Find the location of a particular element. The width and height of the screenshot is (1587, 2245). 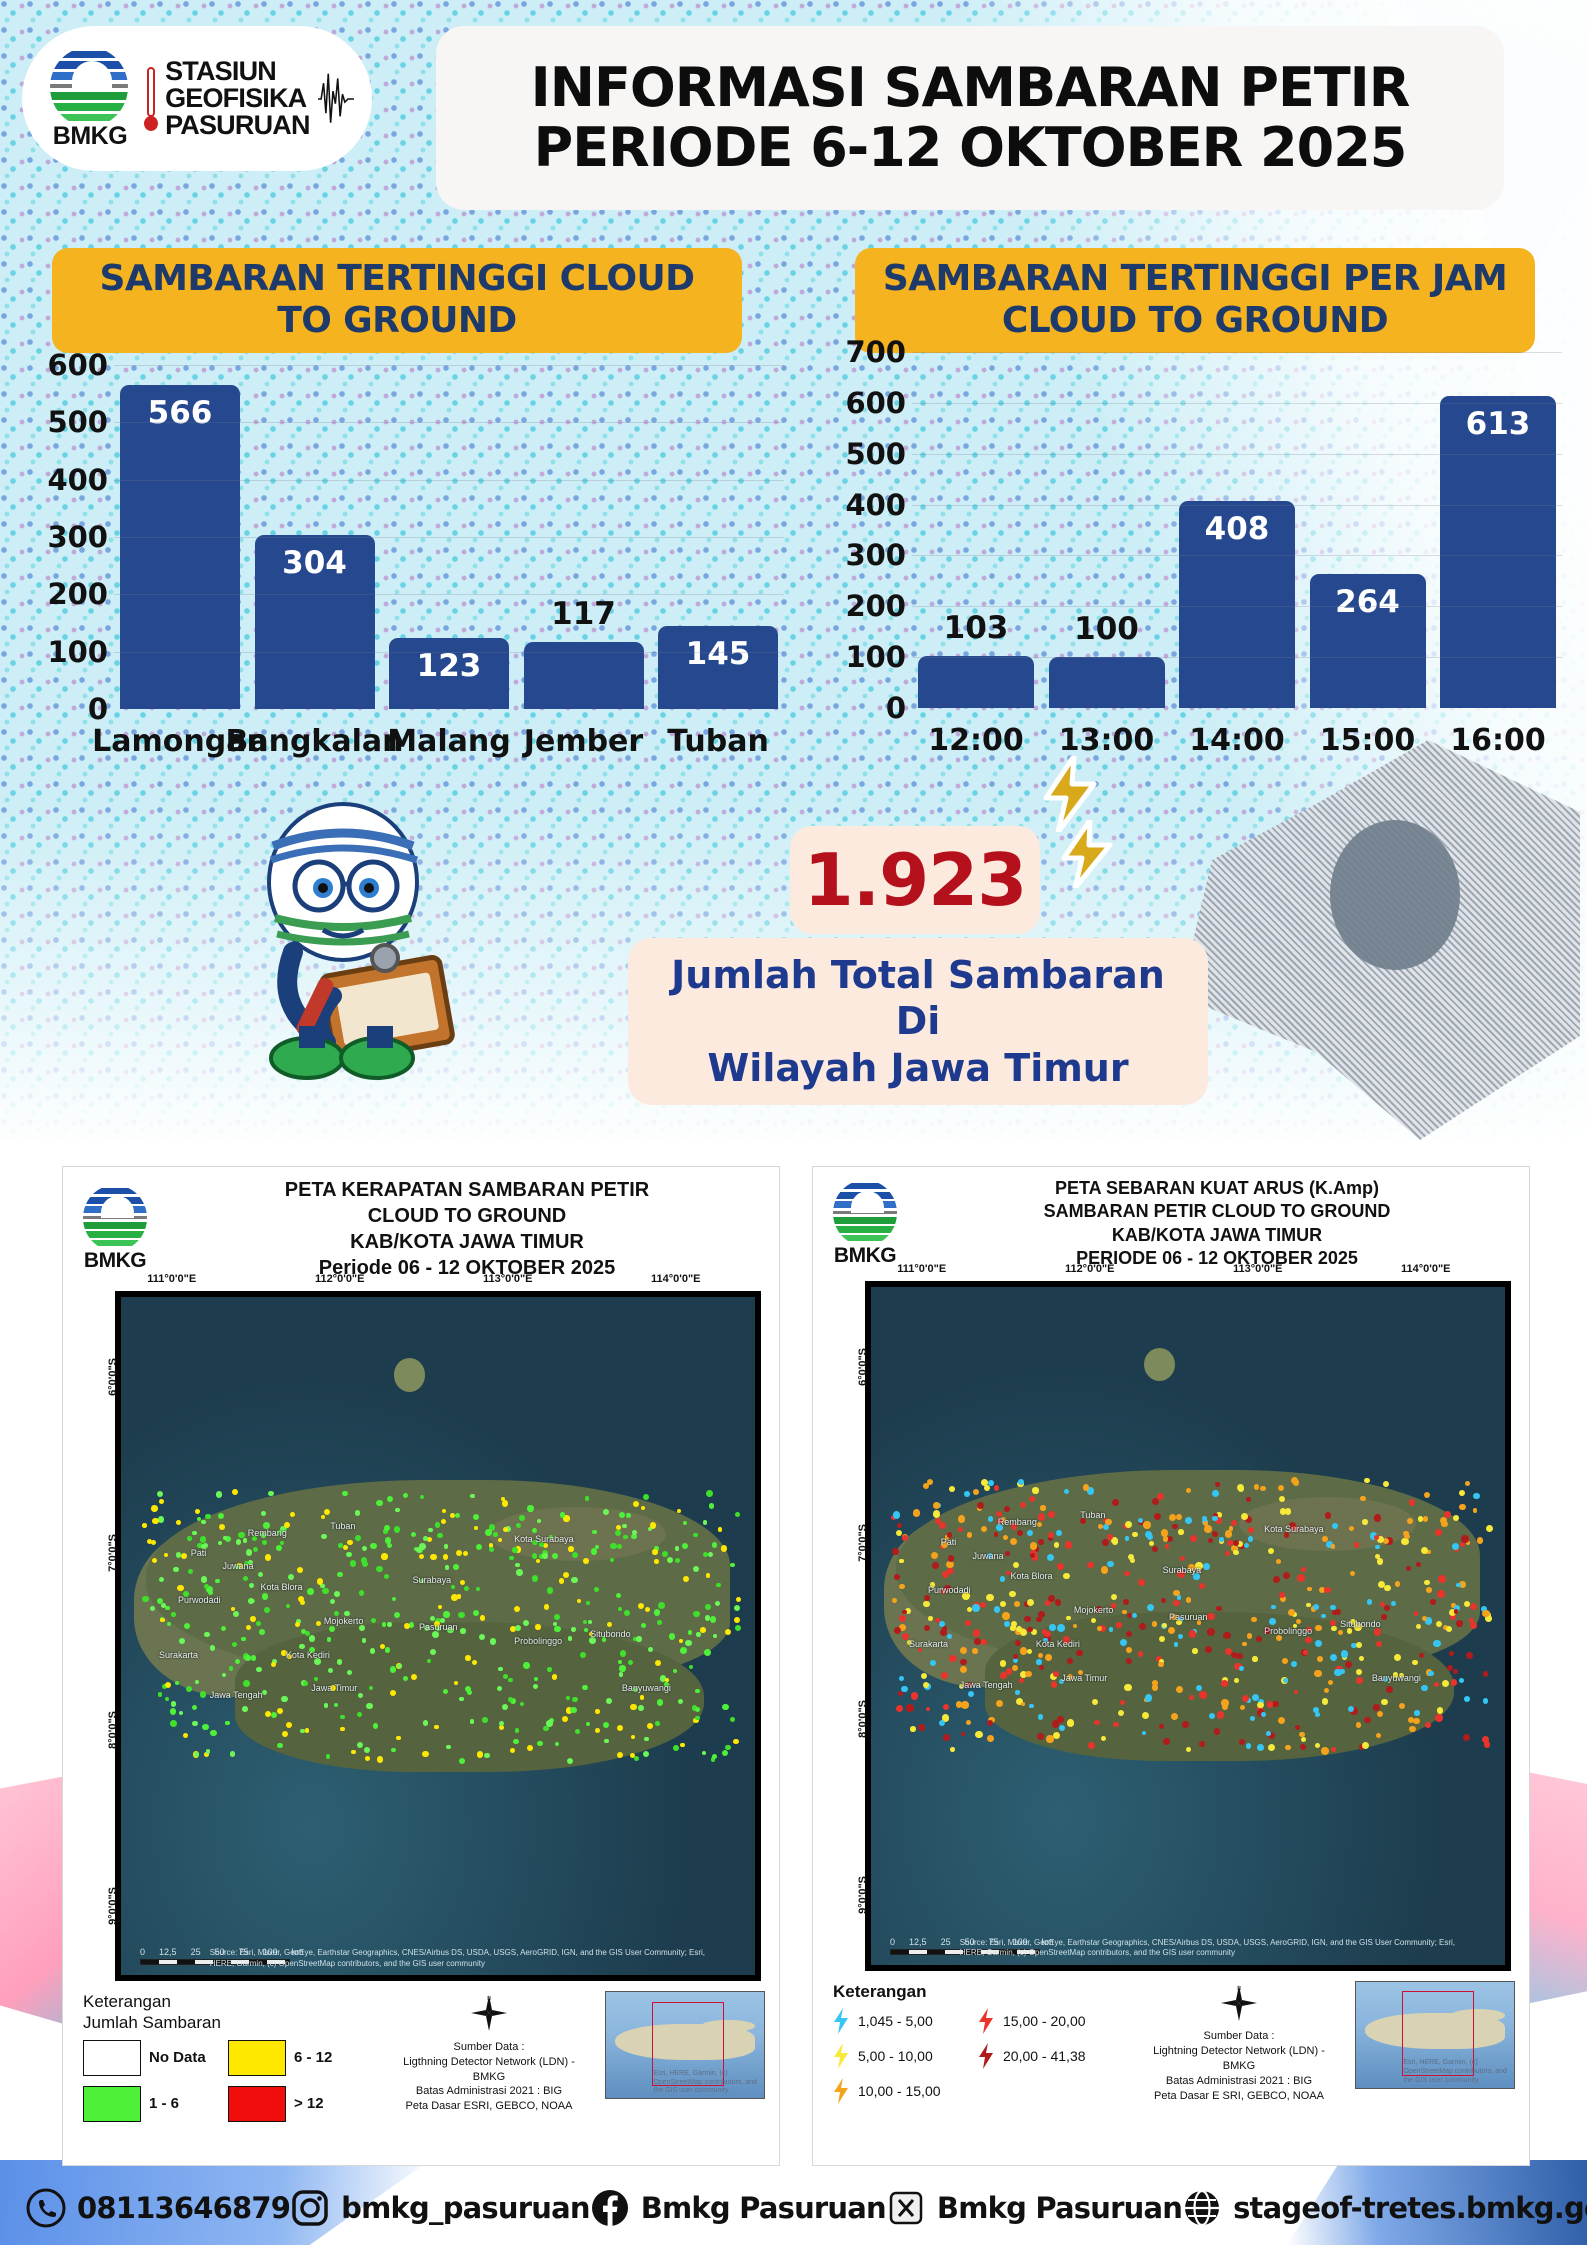

legend-item: 20,00 - 41,38 is located at coordinates (1050, 2055).